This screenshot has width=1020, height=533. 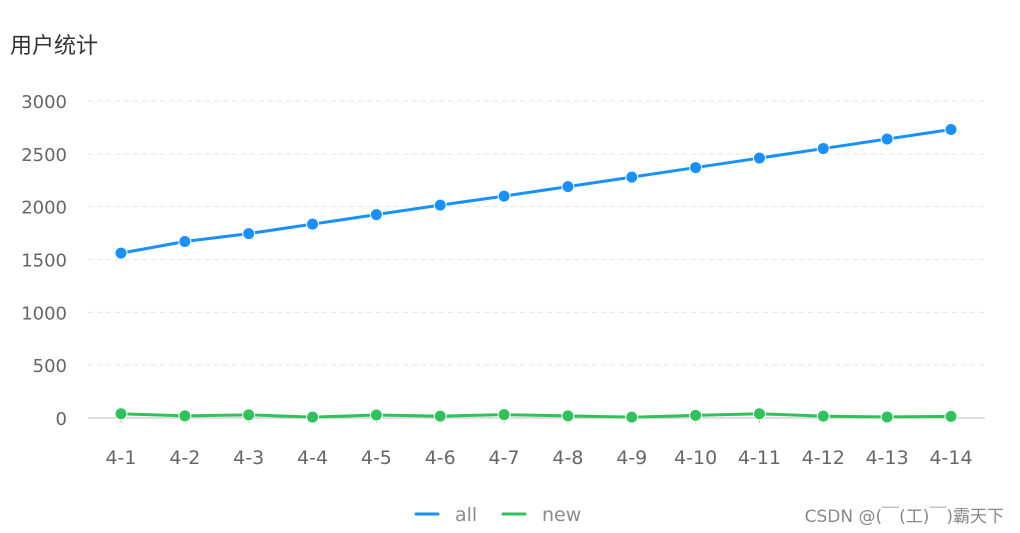 I want to click on x-tick-label: 4-1, so click(x=120, y=458).